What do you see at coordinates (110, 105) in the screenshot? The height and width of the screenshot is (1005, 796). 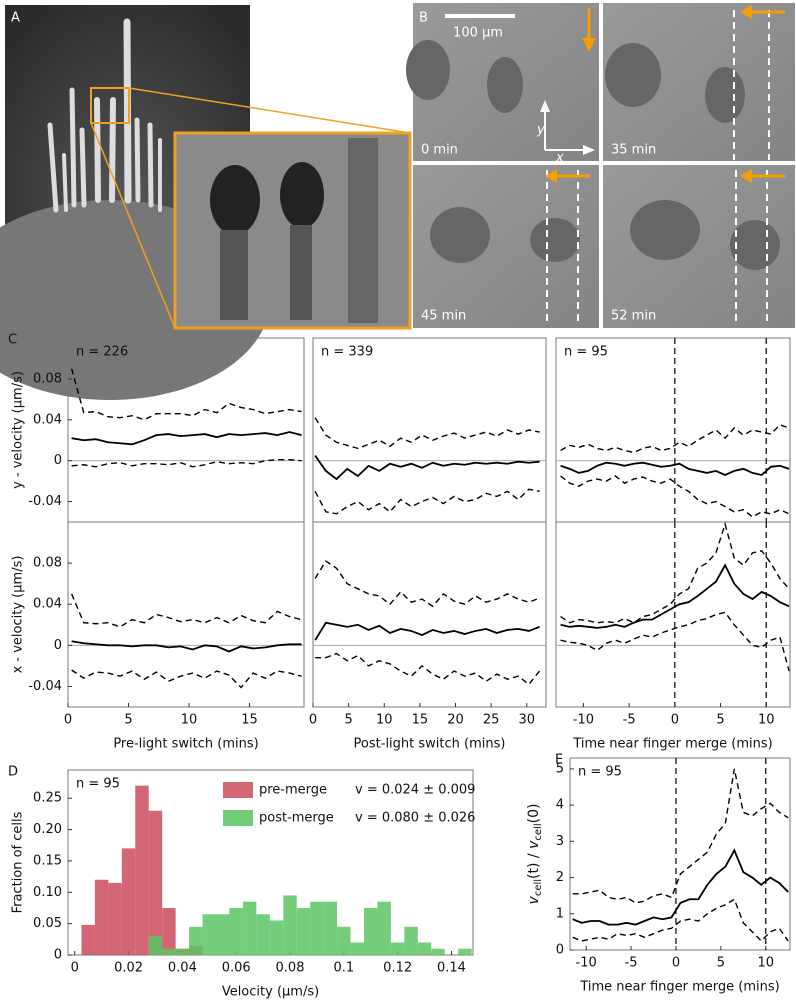 I see `zoom-box` at bounding box center [110, 105].